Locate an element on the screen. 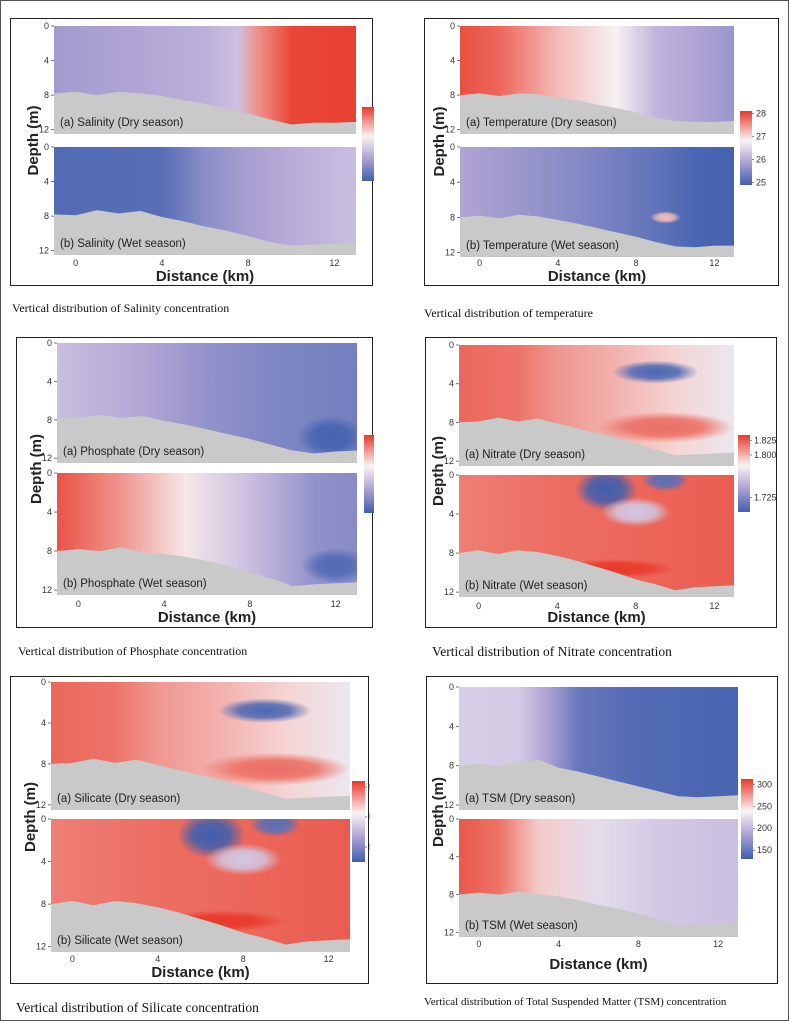 The width and height of the screenshot is (789, 1021). temperature-colorbar-label: 28 is located at coordinates (761, 113).